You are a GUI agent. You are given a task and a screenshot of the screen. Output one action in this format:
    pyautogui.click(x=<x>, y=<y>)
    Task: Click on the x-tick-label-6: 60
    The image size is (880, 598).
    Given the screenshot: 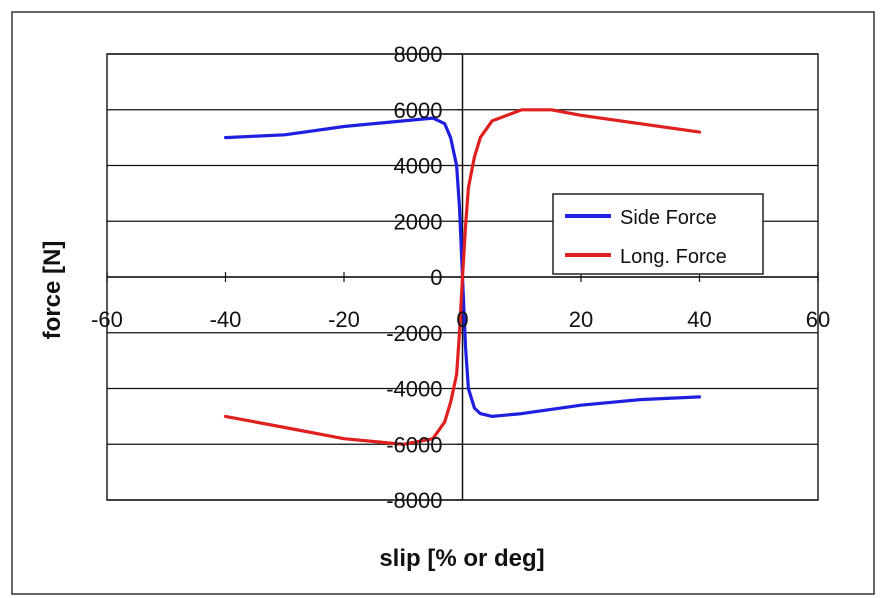 What is the action you would take?
    pyautogui.click(x=818, y=319)
    